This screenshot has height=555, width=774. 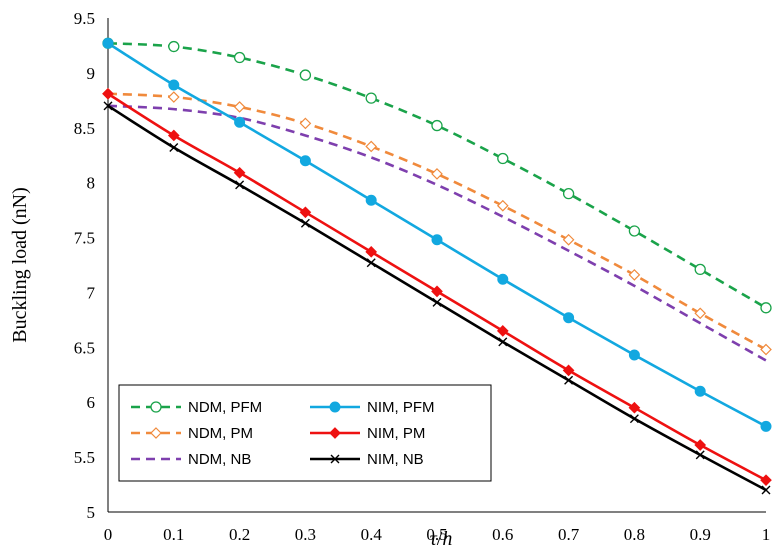 I want to click on y-axis-label: Buckling load (nN), so click(x=20, y=265).